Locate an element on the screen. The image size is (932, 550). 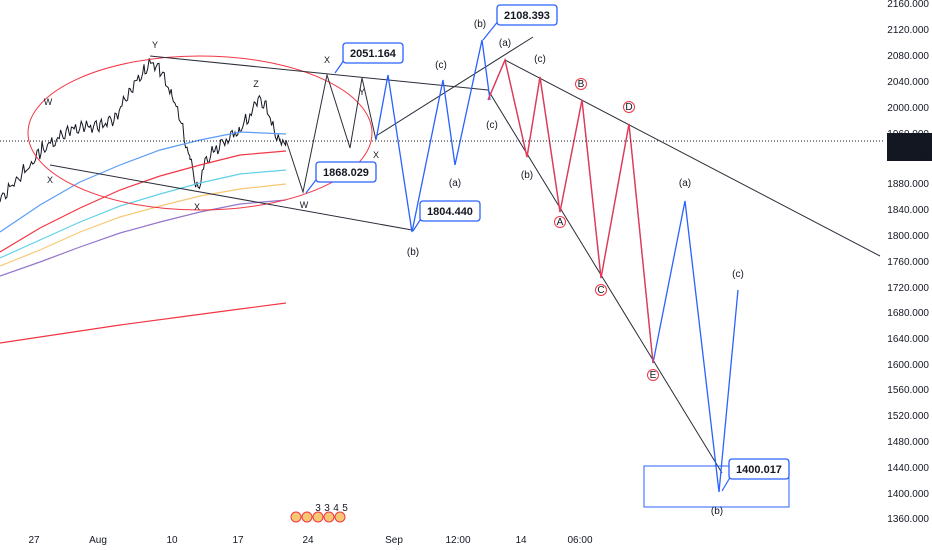
red-wave-label: D is located at coordinates (628, 107).